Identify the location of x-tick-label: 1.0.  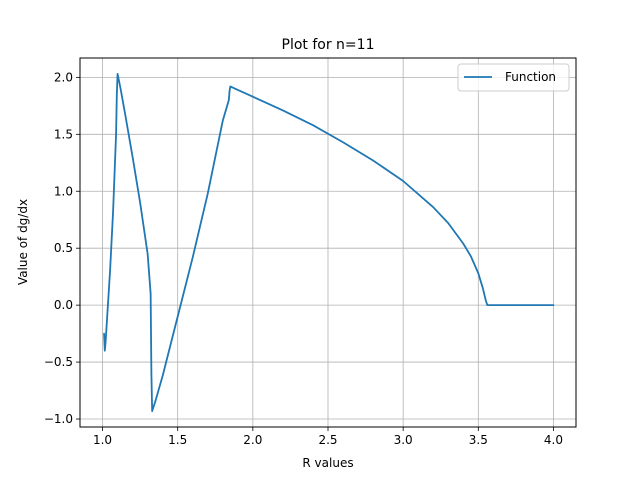
(102, 440).